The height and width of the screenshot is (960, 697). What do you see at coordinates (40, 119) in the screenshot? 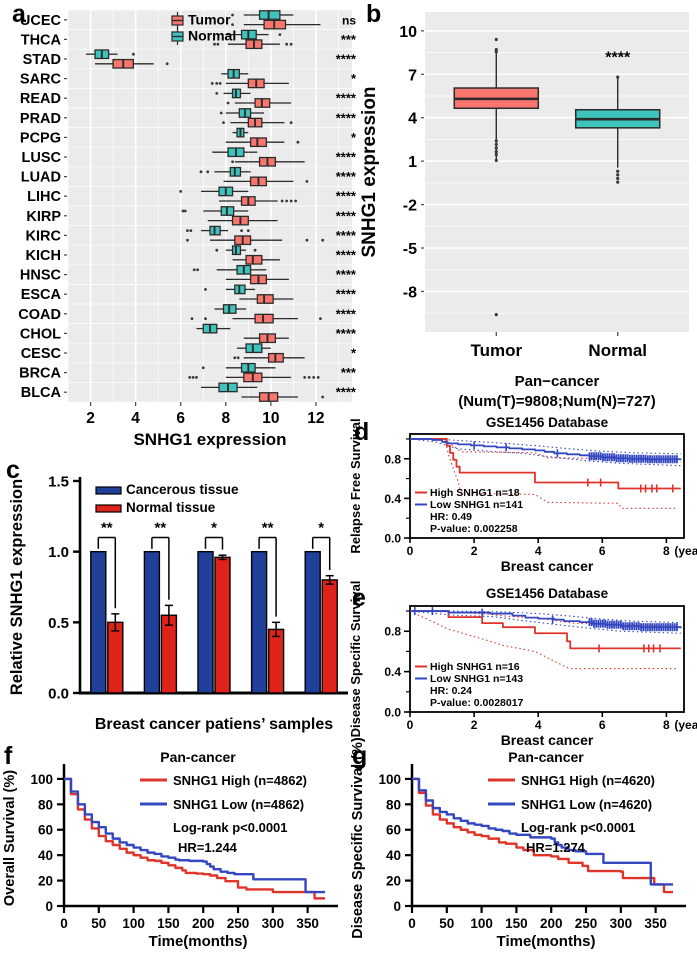
I see `svg-text: PRAD` at bounding box center [40, 119].